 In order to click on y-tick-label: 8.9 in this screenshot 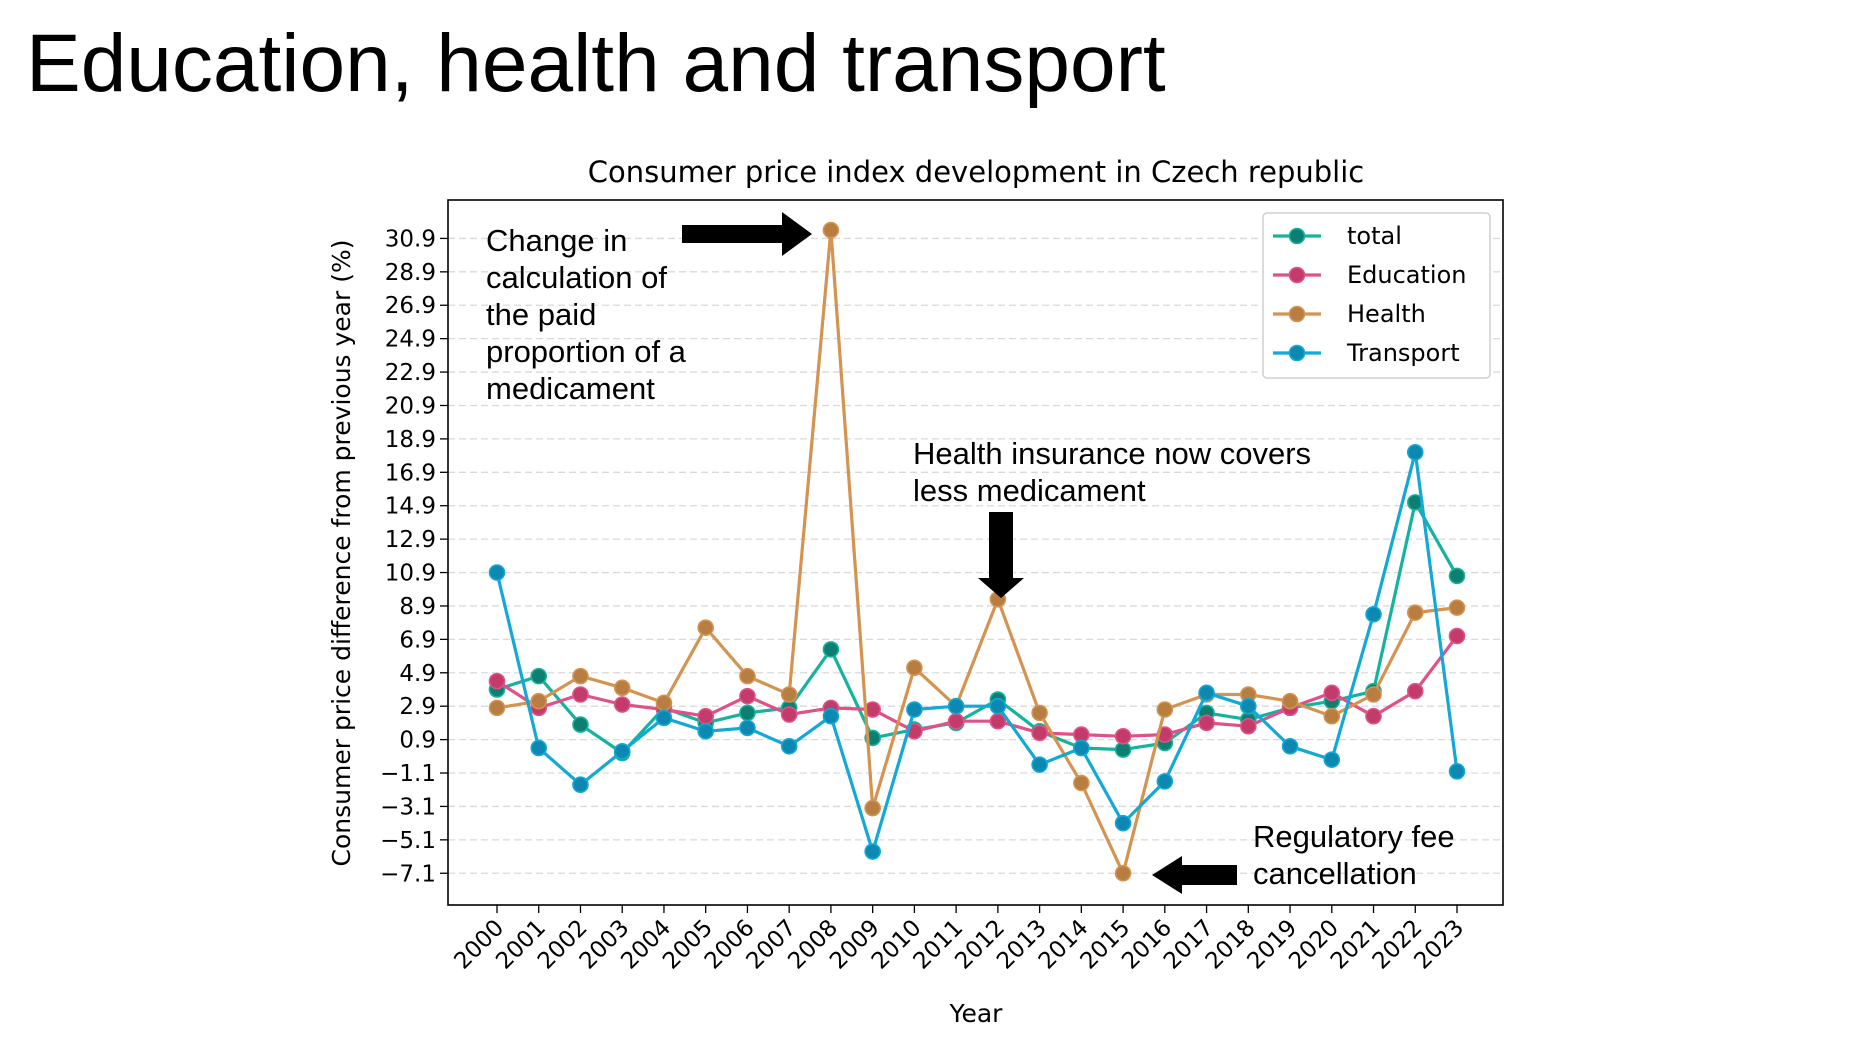, I will do `click(417, 607)`.